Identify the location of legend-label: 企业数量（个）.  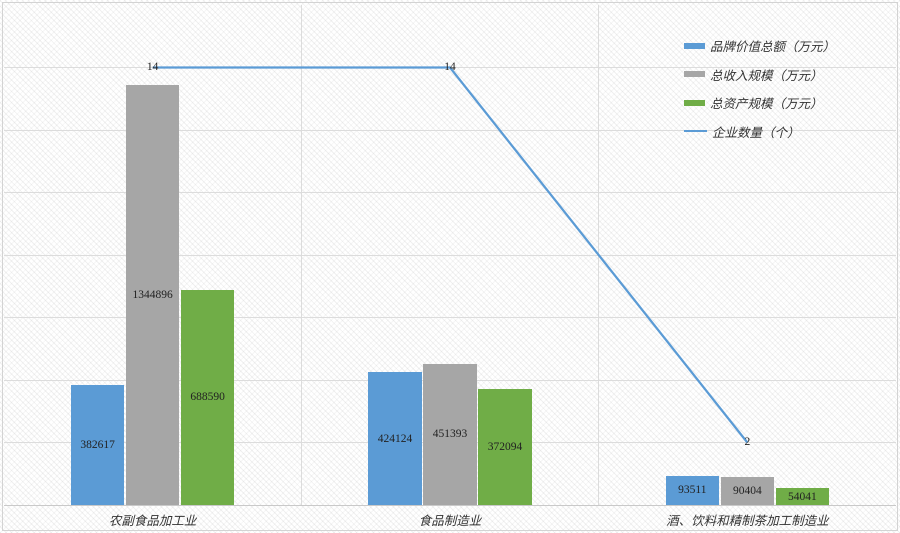
(756, 132).